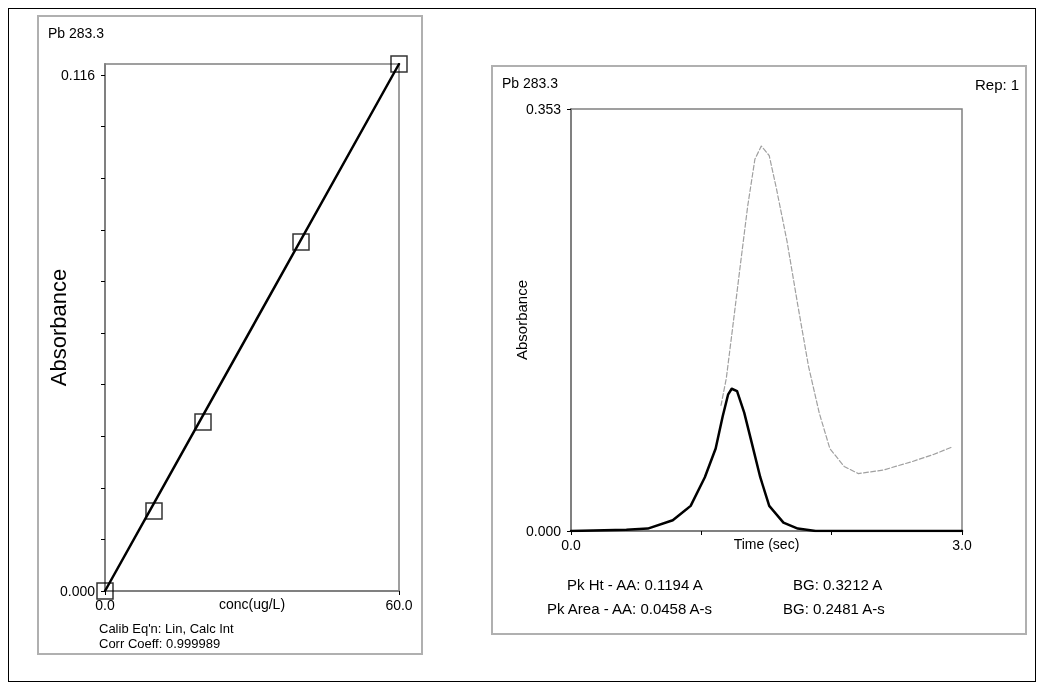  What do you see at coordinates (635, 584) in the screenshot?
I see `text: Pk Ht - AA: 0.1194 A` at bounding box center [635, 584].